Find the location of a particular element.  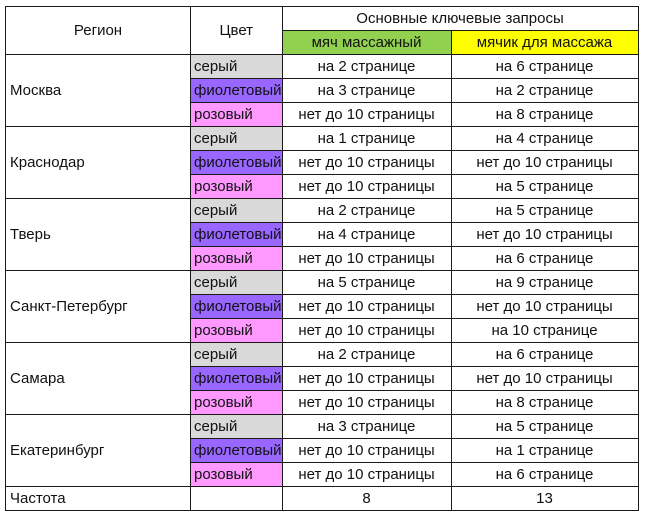

kw2-rank-cell: на 10 странице is located at coordinates (544, 330).